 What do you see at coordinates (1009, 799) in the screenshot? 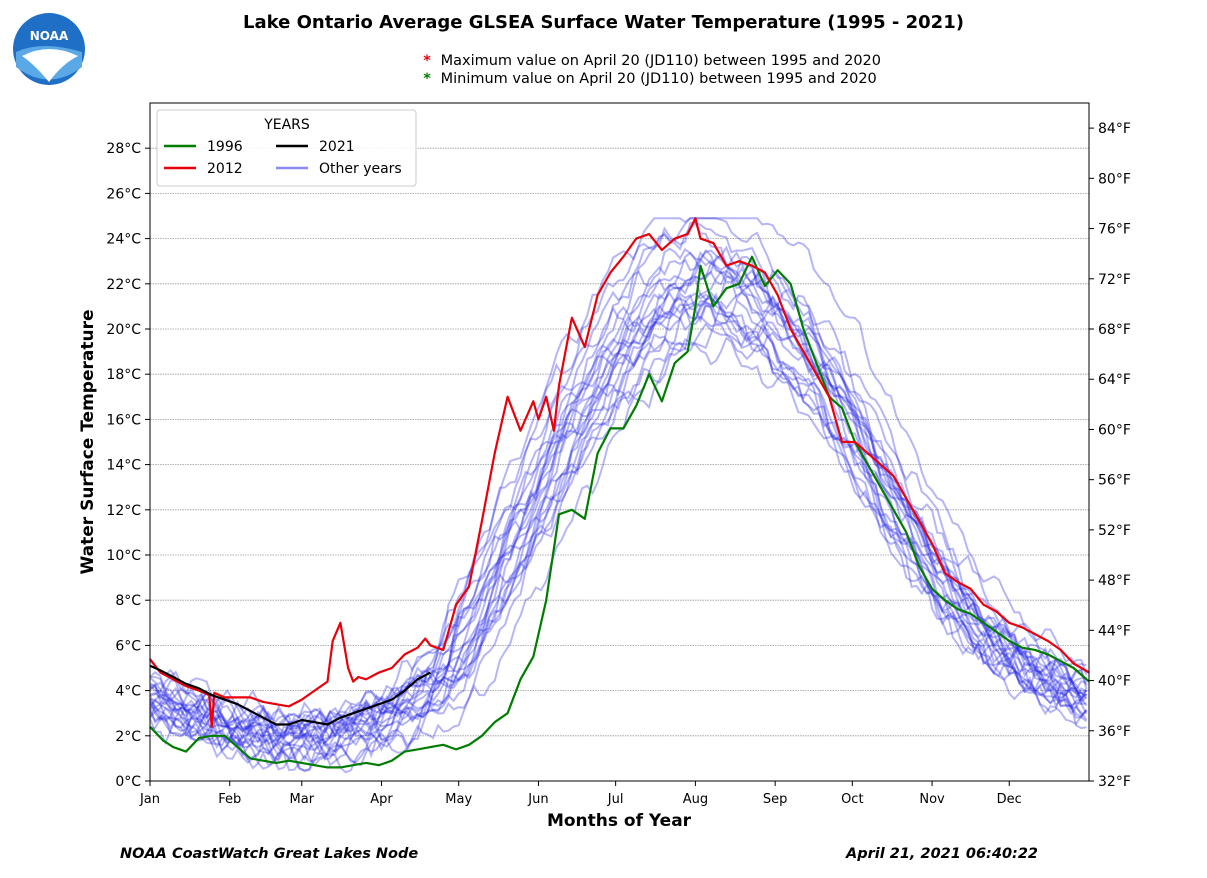
I see `x-tick-label: Dec` at bounding box center [1009, 799].